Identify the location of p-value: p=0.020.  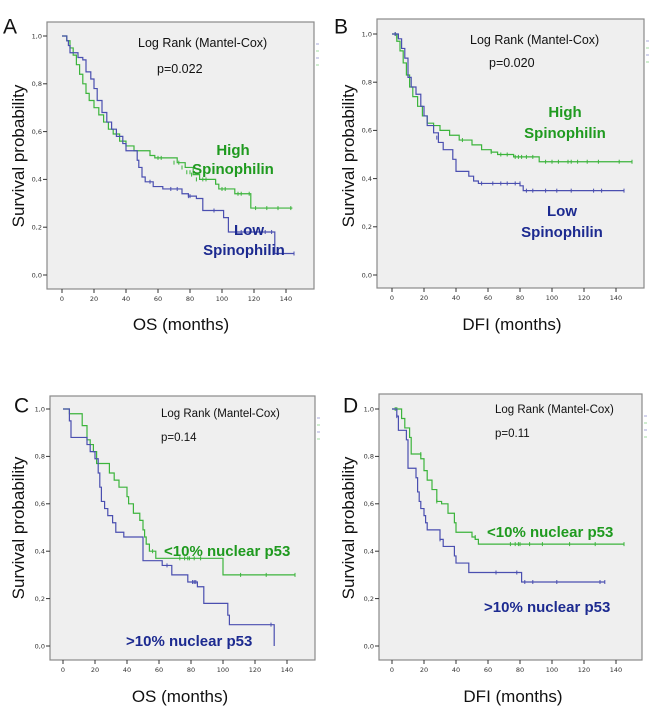
(512, 63).